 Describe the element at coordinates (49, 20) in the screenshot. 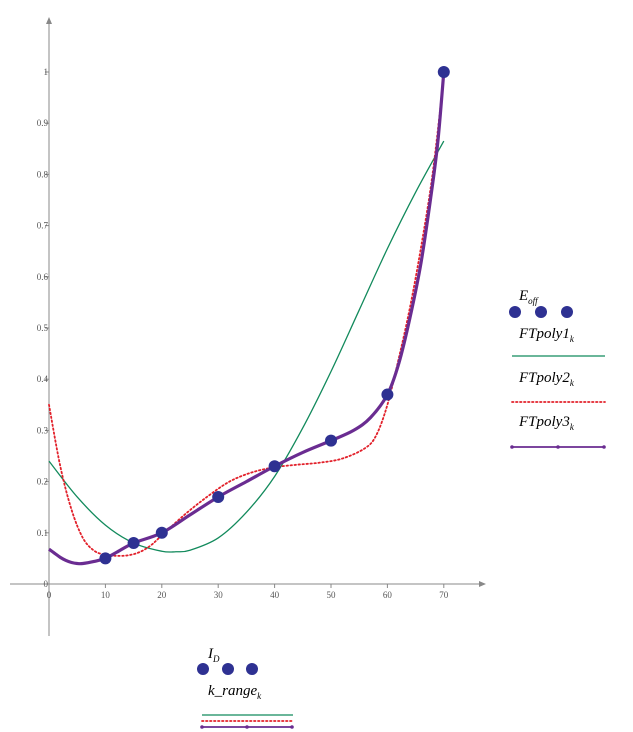

I see `y-axis-arrow` at that location.